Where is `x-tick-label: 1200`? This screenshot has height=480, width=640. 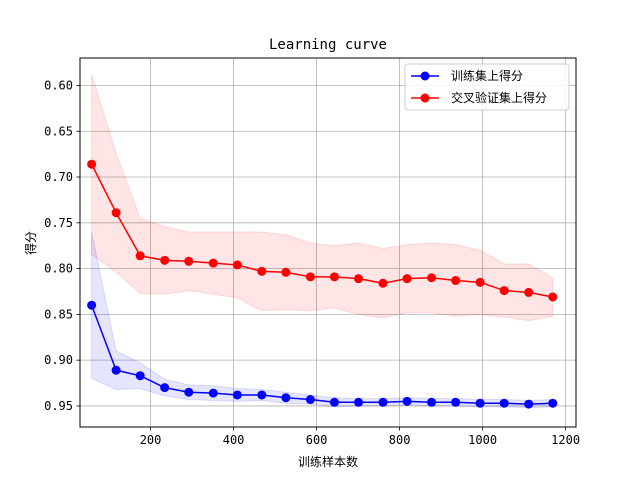
x-tick-label: 1200 is located at coordinates (565, 440).